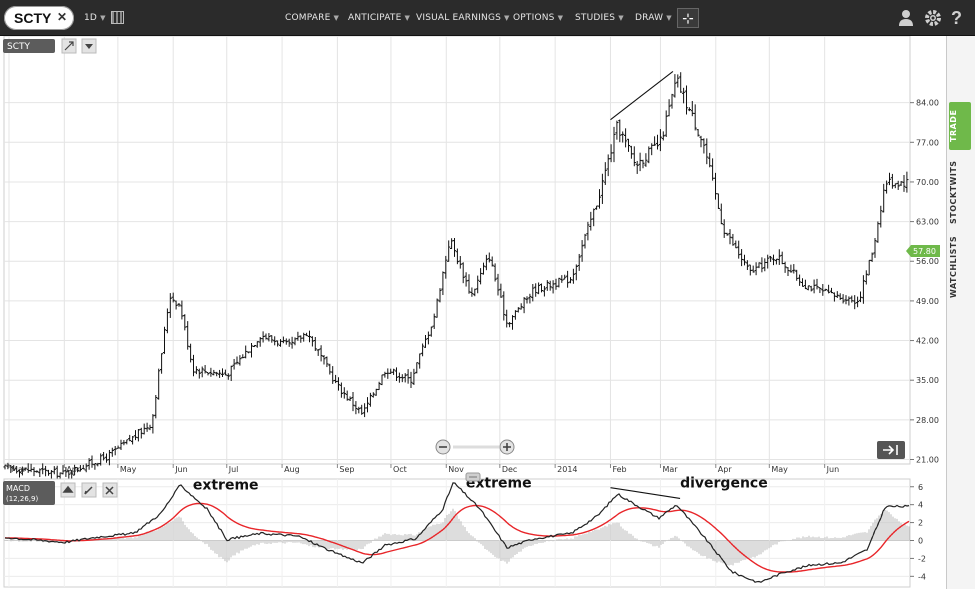  I want to click on date-tick-label: Feb, so click(619, 469).